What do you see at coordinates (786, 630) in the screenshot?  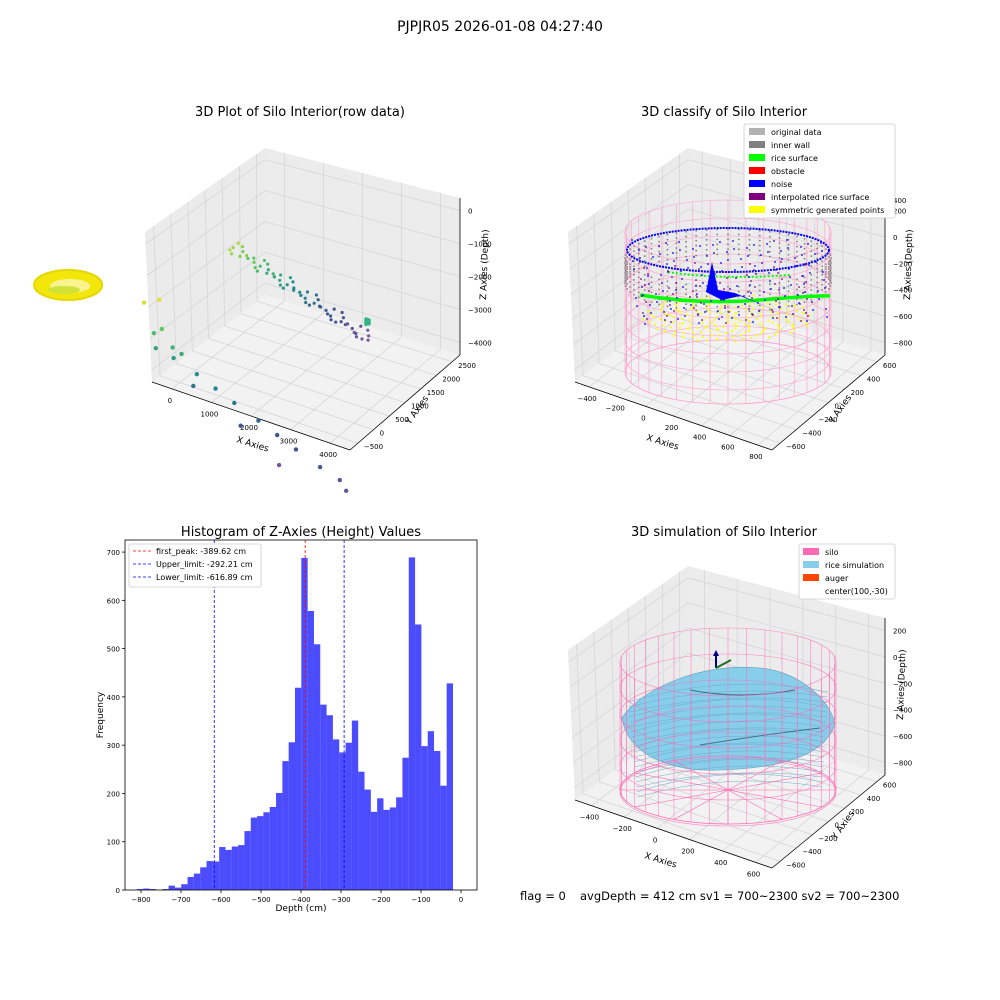 I see `sim-grid-z` at bounding box center [786, 630].